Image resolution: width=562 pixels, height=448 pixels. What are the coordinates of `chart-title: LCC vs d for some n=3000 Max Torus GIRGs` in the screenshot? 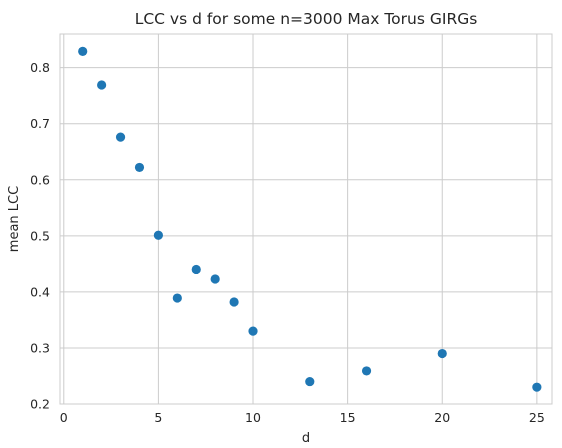 It's located at (306, 19).